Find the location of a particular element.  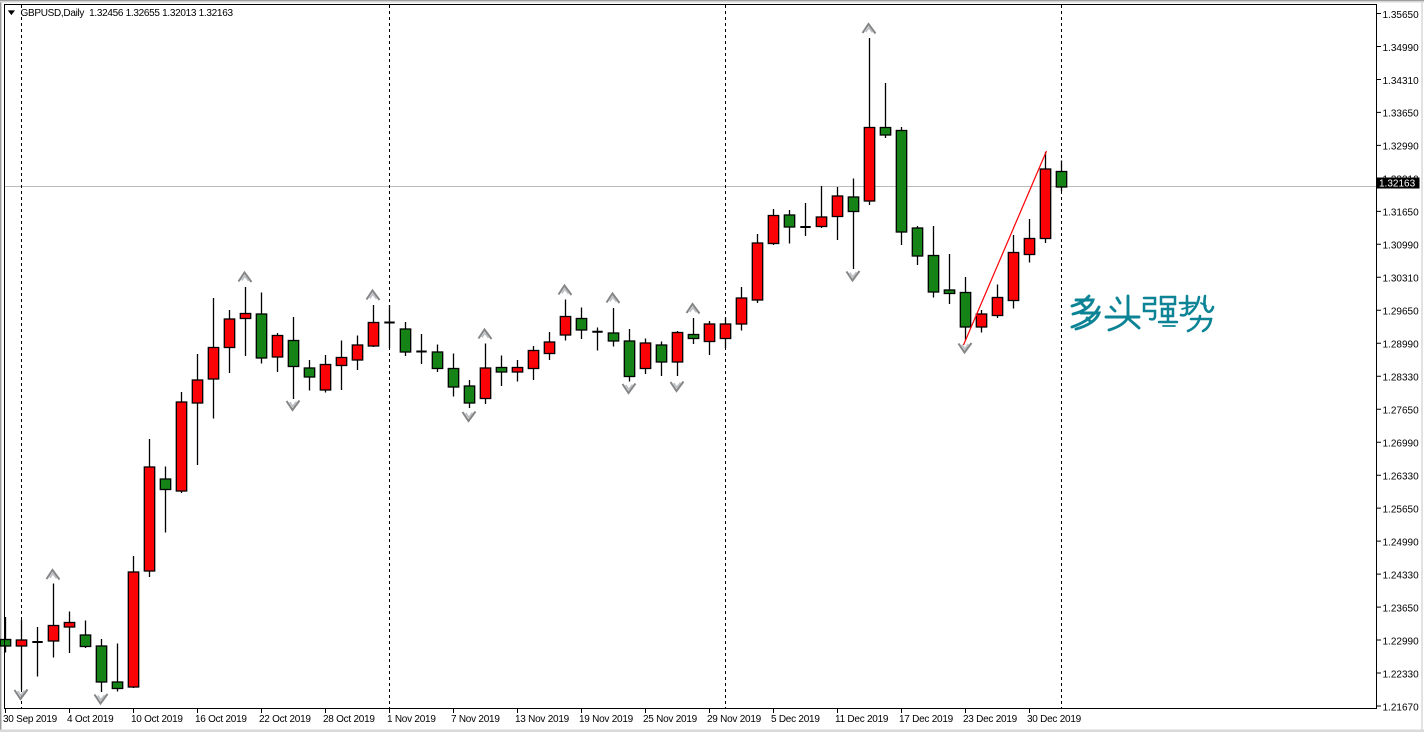

svg-text: 1.26990 is located at coordinates (1401, 444).